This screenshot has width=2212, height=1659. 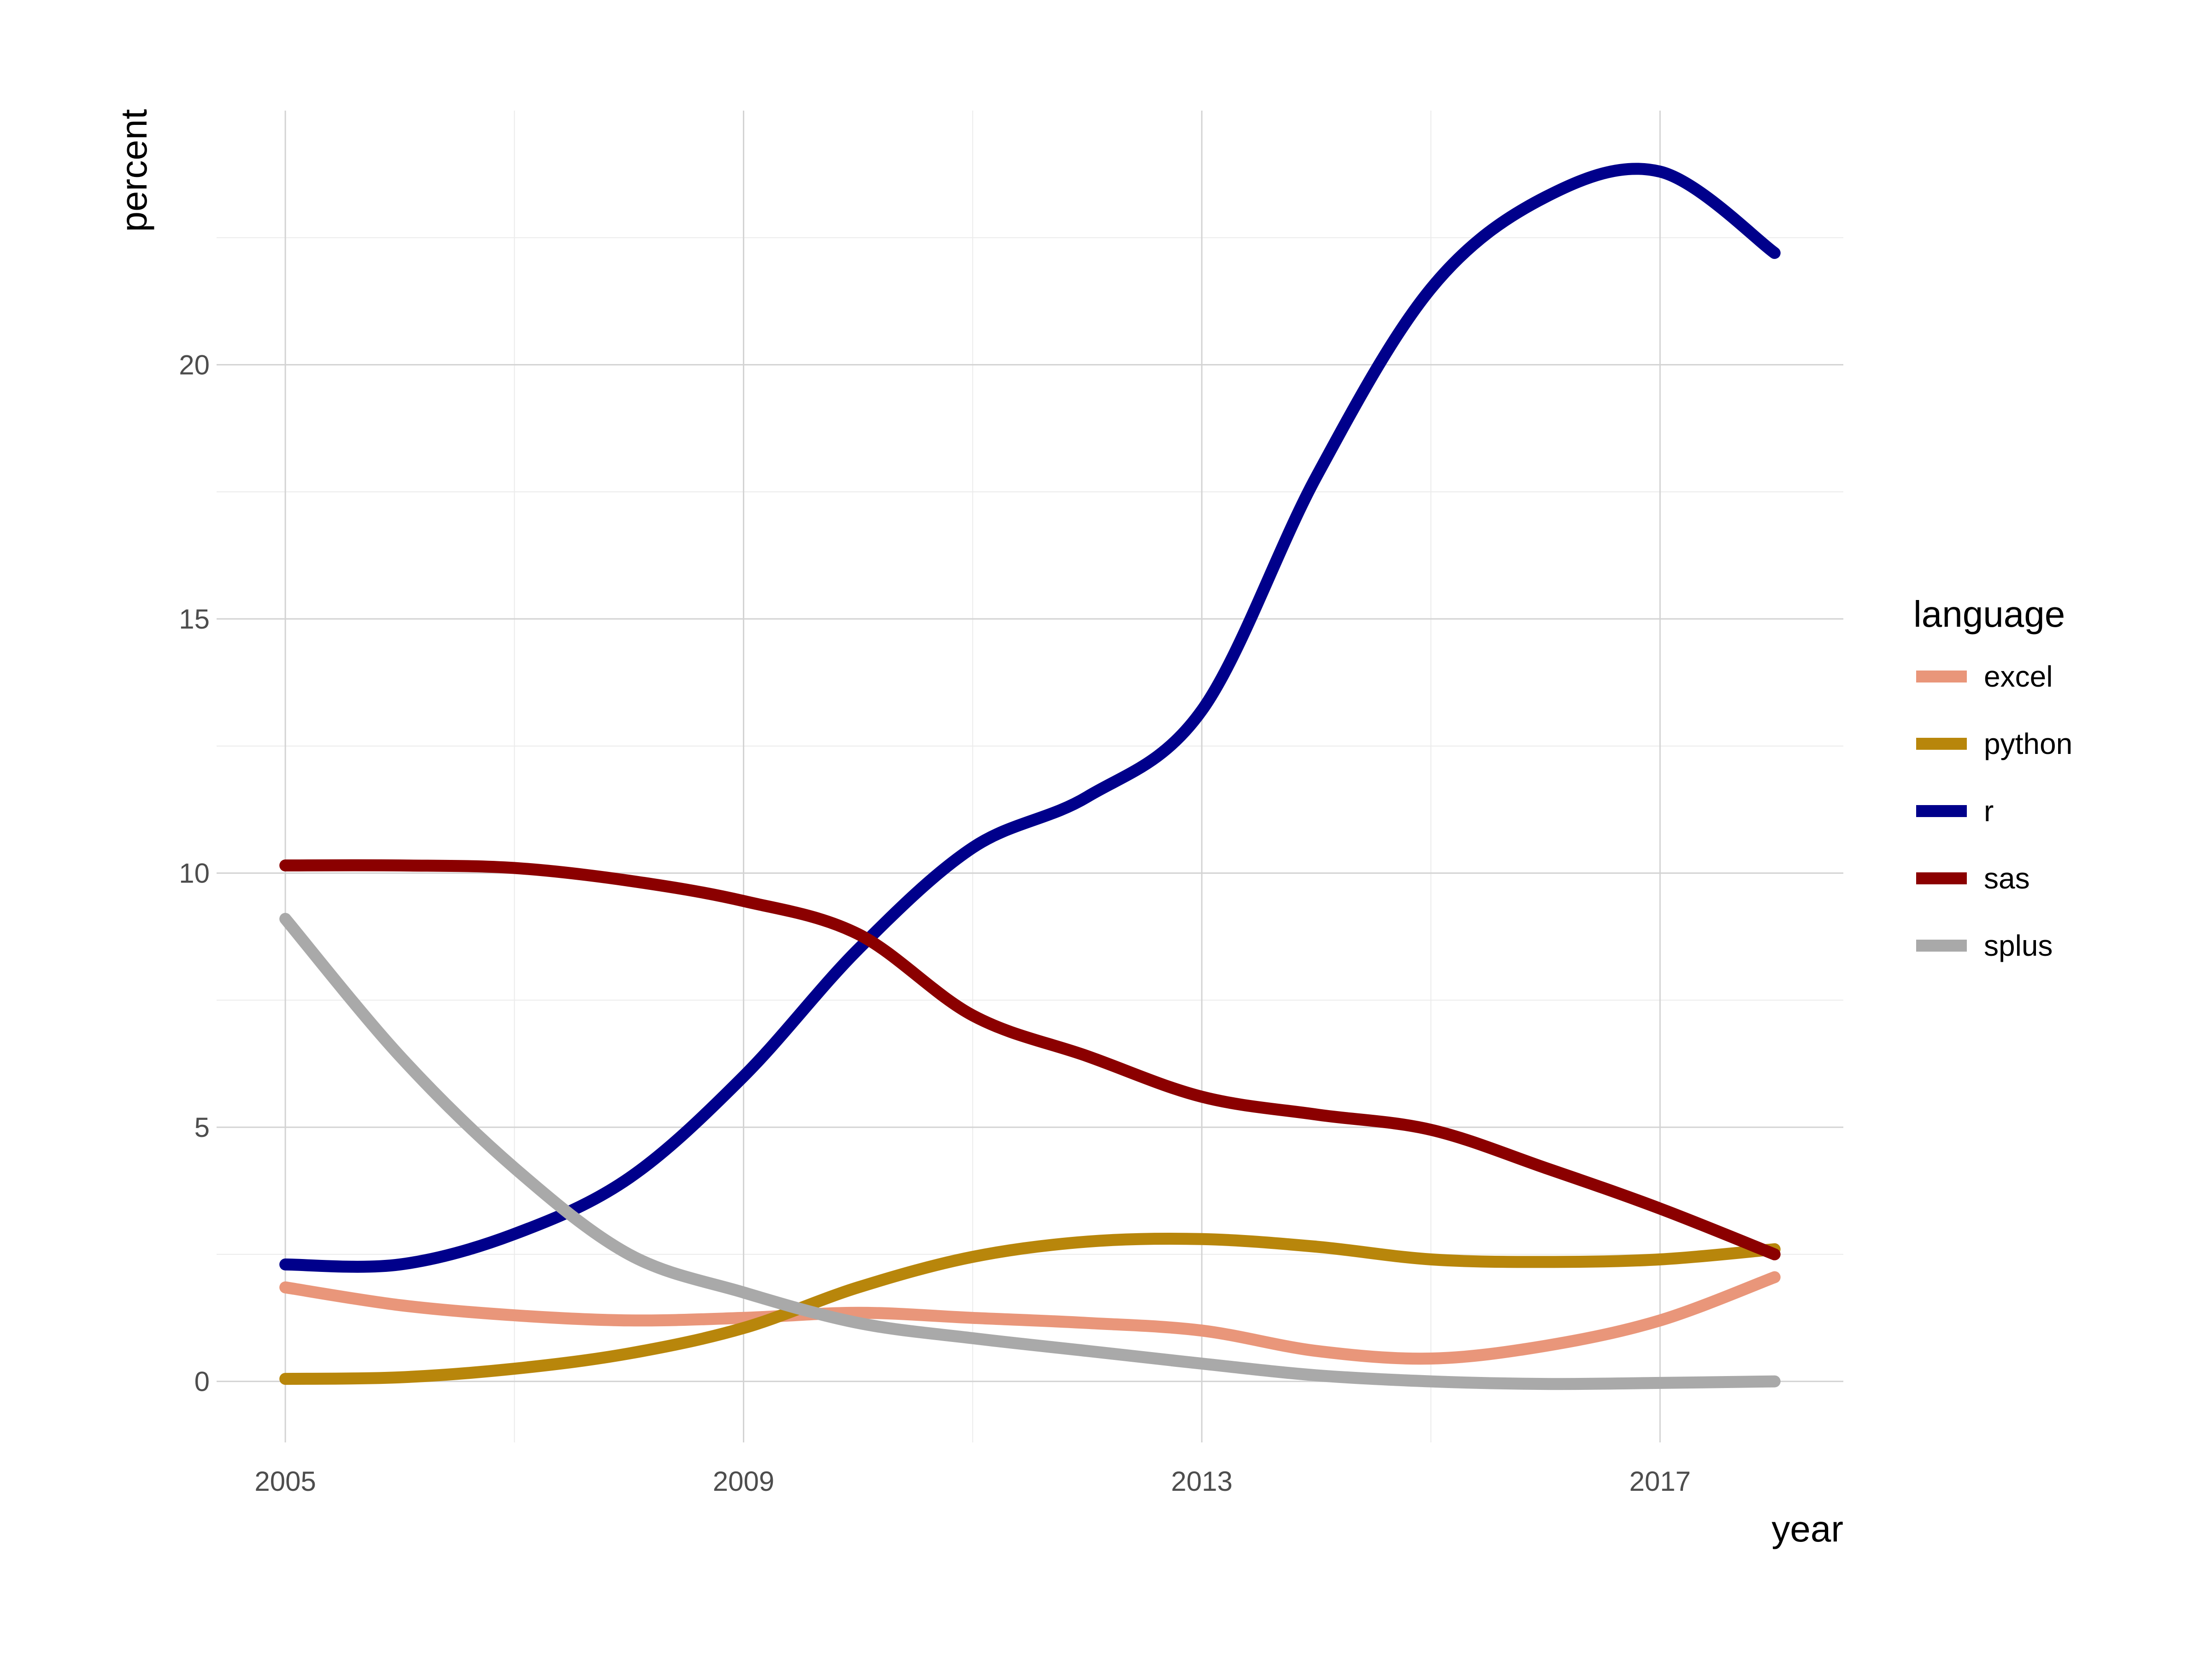 What do you see at coordinates (133, 170) in the screenshot?
I see `y-axis-title: percent` at bounding box center [133, 170].